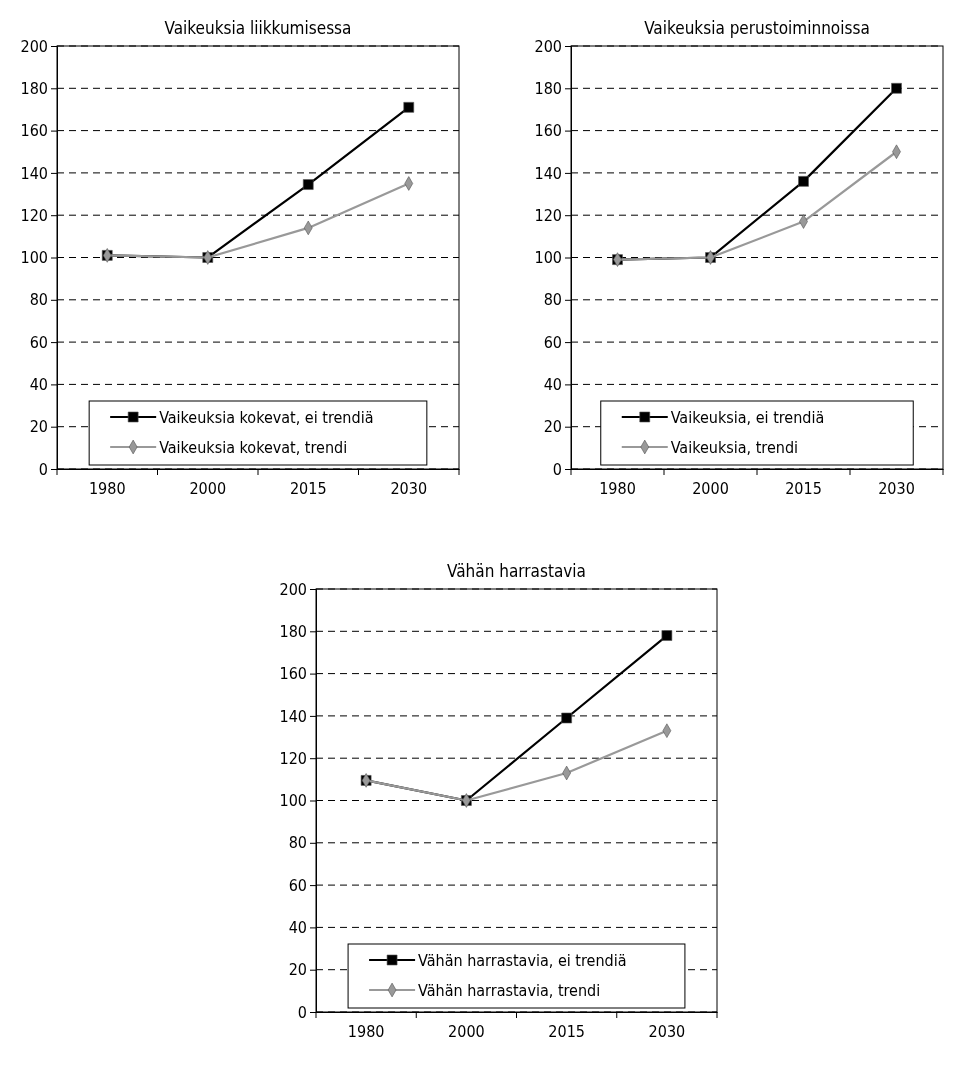 The height and width of the screenshot is (1085, 962). What do you see at coordinates (734, 447) in the screenshot?
I see `legend-label: Vaikeuksia, trendi` at bounding box center [734, 447].